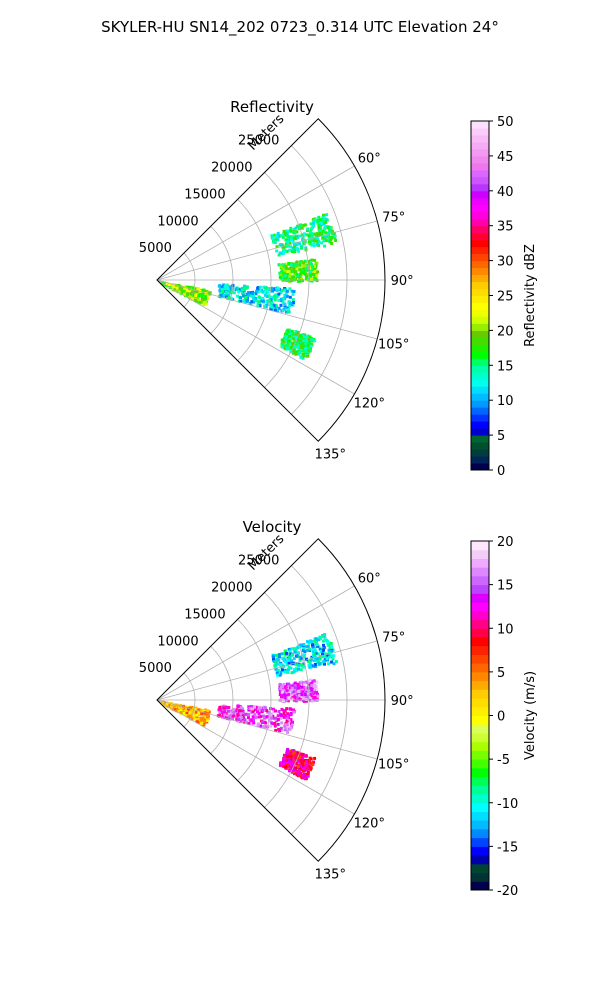  What do you see at coordinates (505, 401) in the screenshot?
I see `colorbar-tick-label: 10` at bounding box center [505, 401].